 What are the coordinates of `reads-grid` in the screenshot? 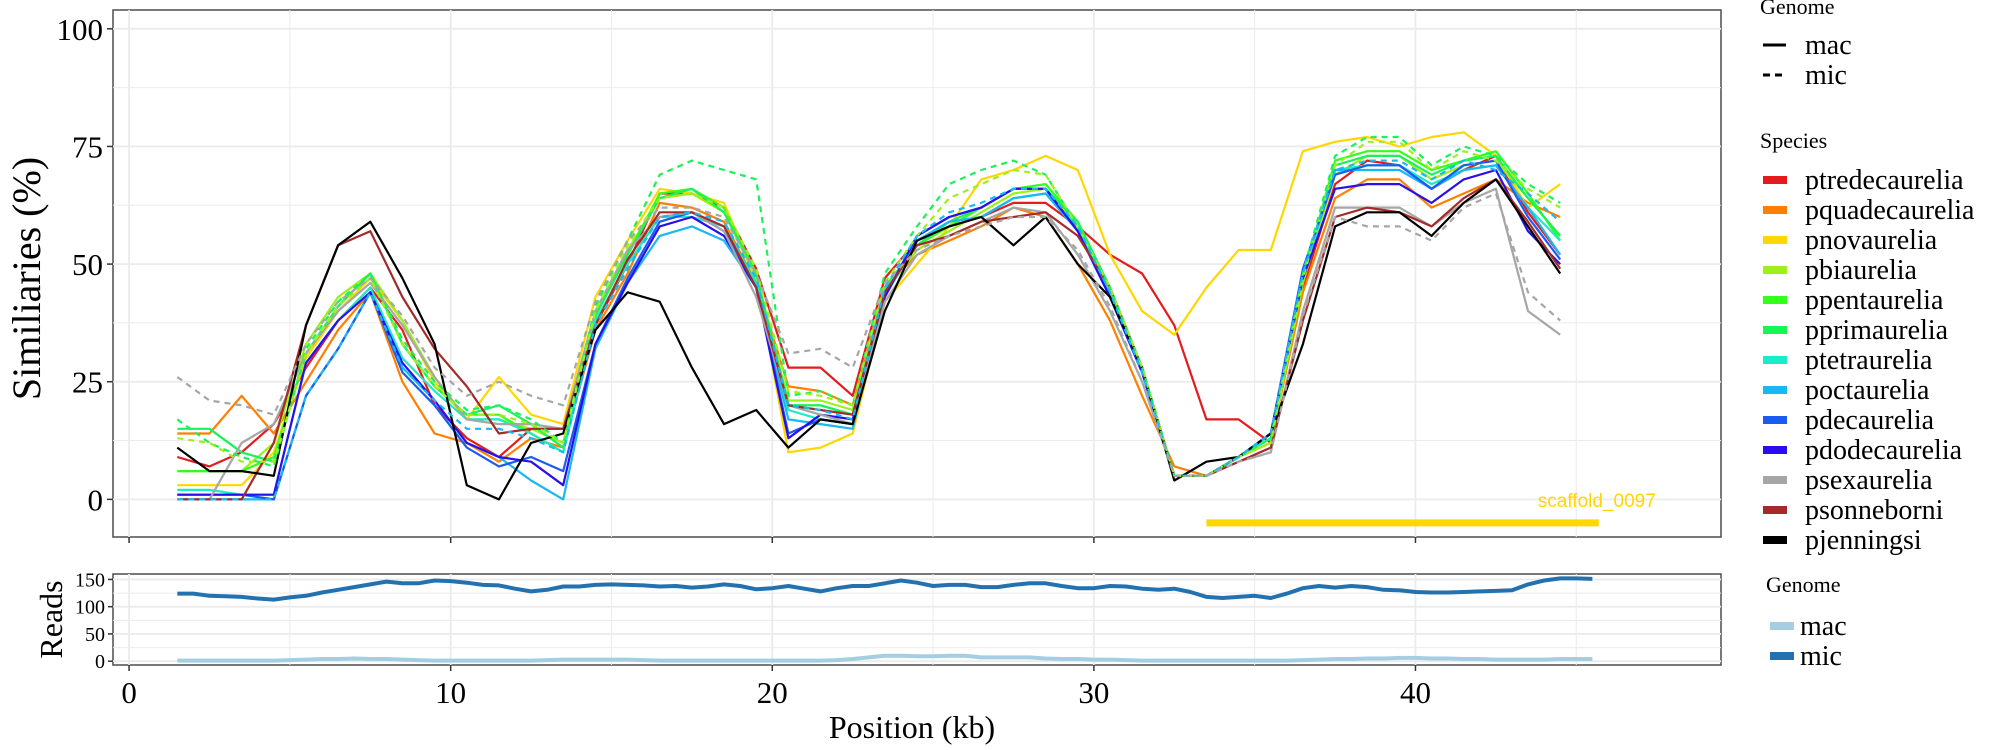 It's located at (917, 619).